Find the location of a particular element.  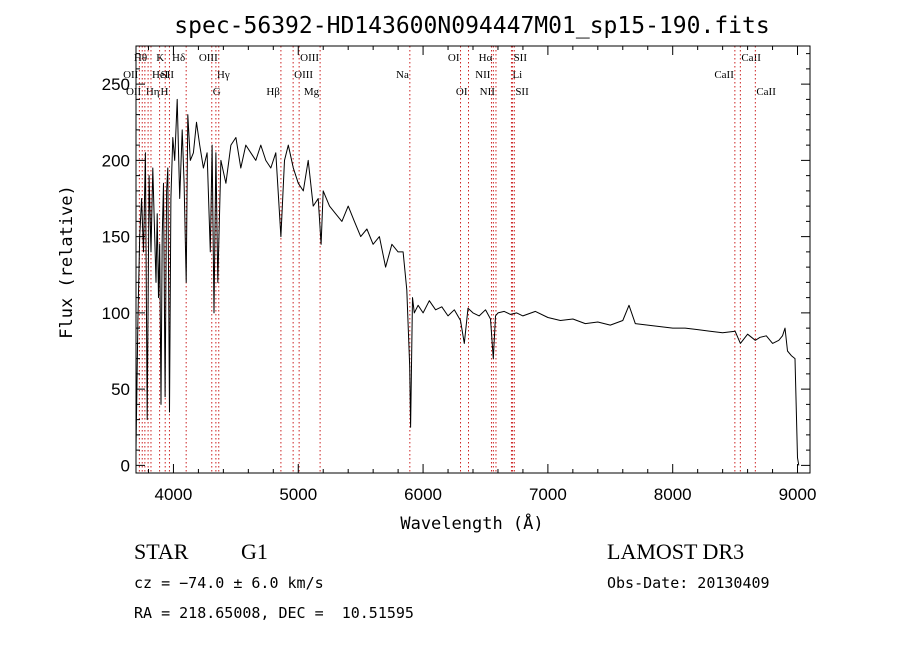

line-label-6: K is located at coordinates (160, 58).